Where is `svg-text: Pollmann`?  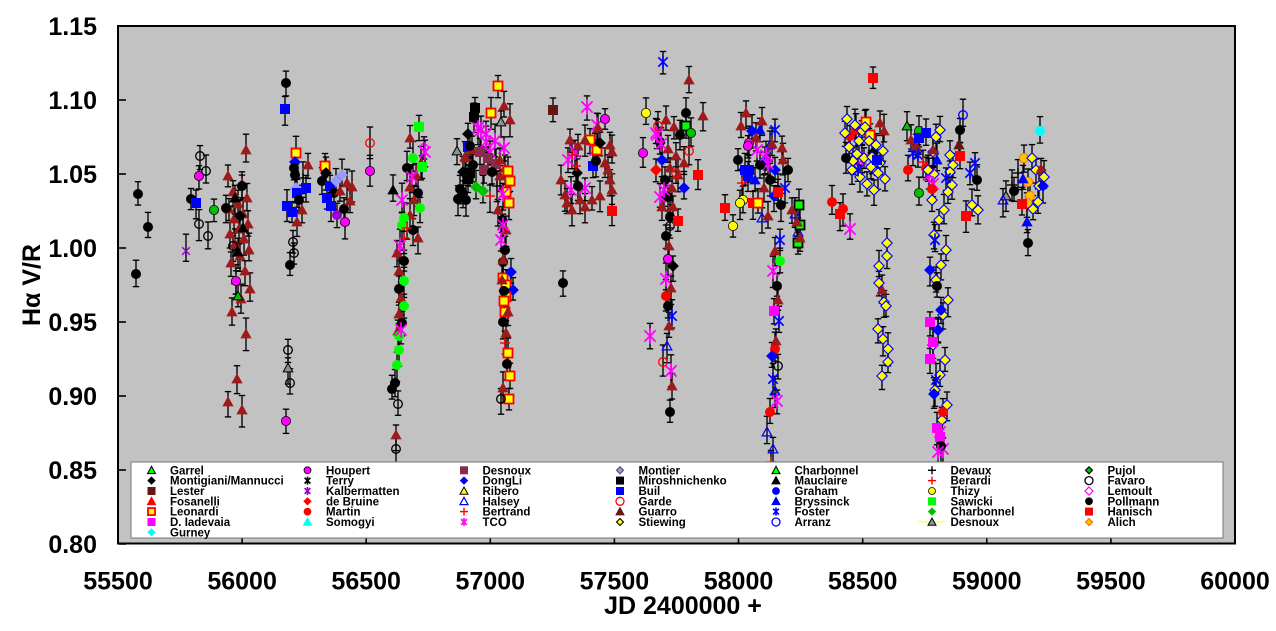
svg-text: Pollmann is located at coordinates (1134, 502).